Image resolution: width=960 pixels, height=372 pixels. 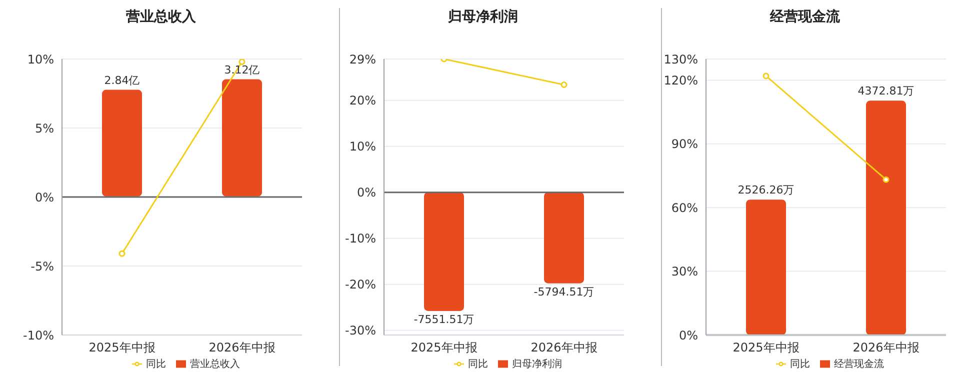 What do you see at coordinates (564, 291) in the screenshot?
I see `data-label: -5794.51万` at bounding box center [564, 291].